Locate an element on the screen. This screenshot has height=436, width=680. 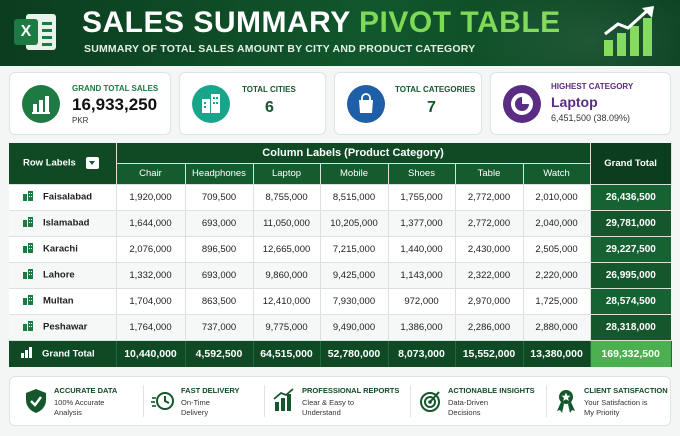
value-cell: 9,490,000 is located at coordinates (354, 327).